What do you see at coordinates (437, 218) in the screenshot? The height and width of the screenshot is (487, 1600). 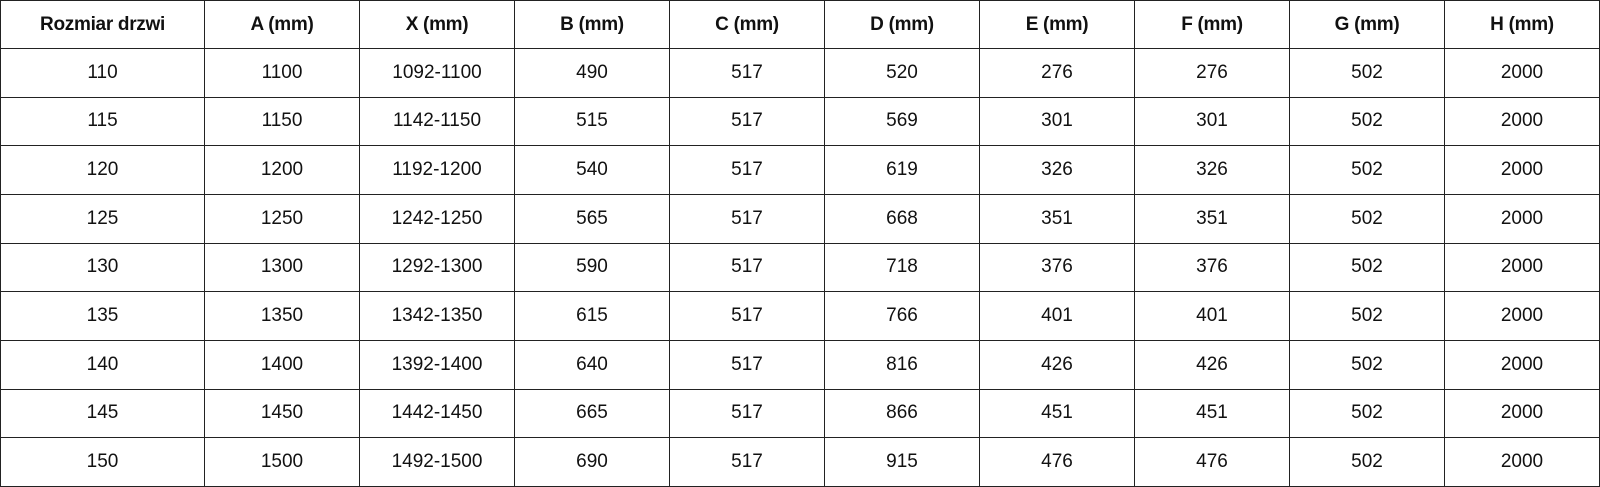 I see `table-cell: 1242-1250` at bounding box center [437, 218].